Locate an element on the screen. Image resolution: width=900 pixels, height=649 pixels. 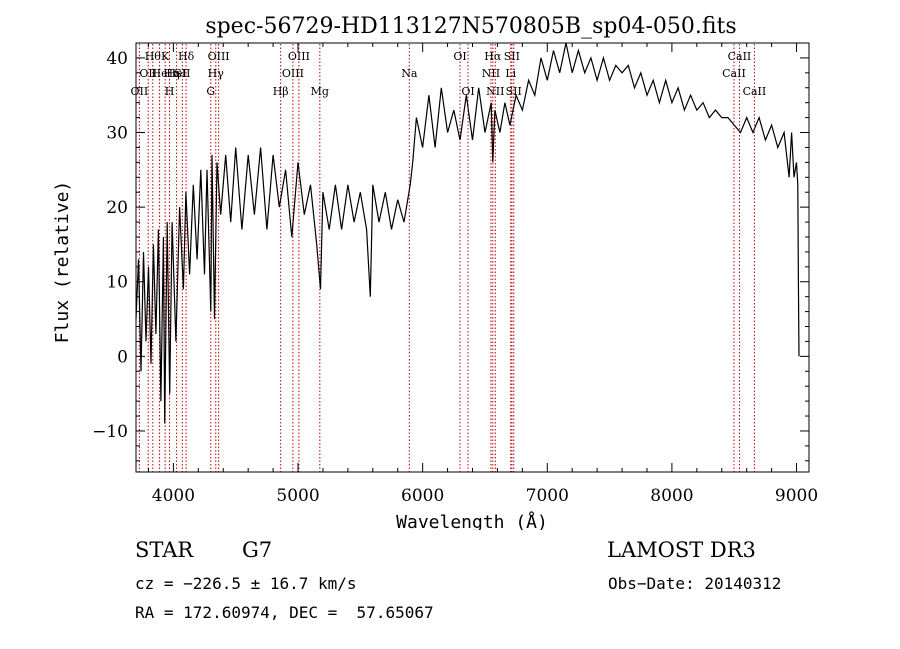
survey-name: LAMOST DR3 is located at coordinates (681, 550).